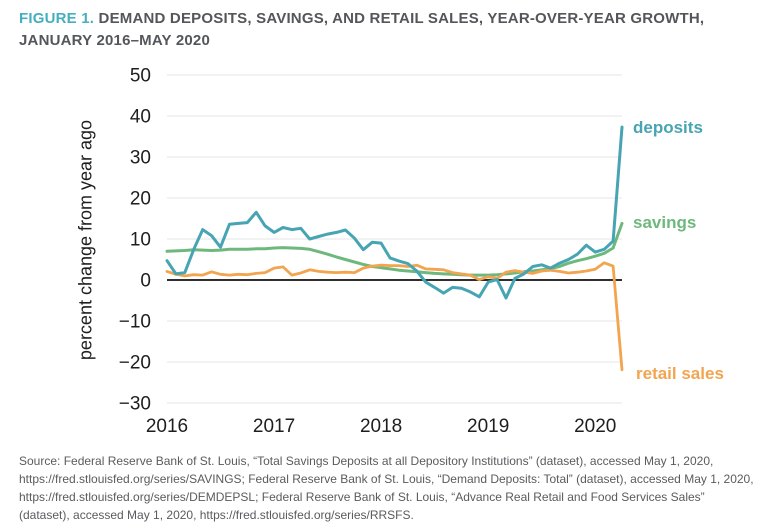  I want to click on y-axis-label: percent change from year ago, so click(85, 240).